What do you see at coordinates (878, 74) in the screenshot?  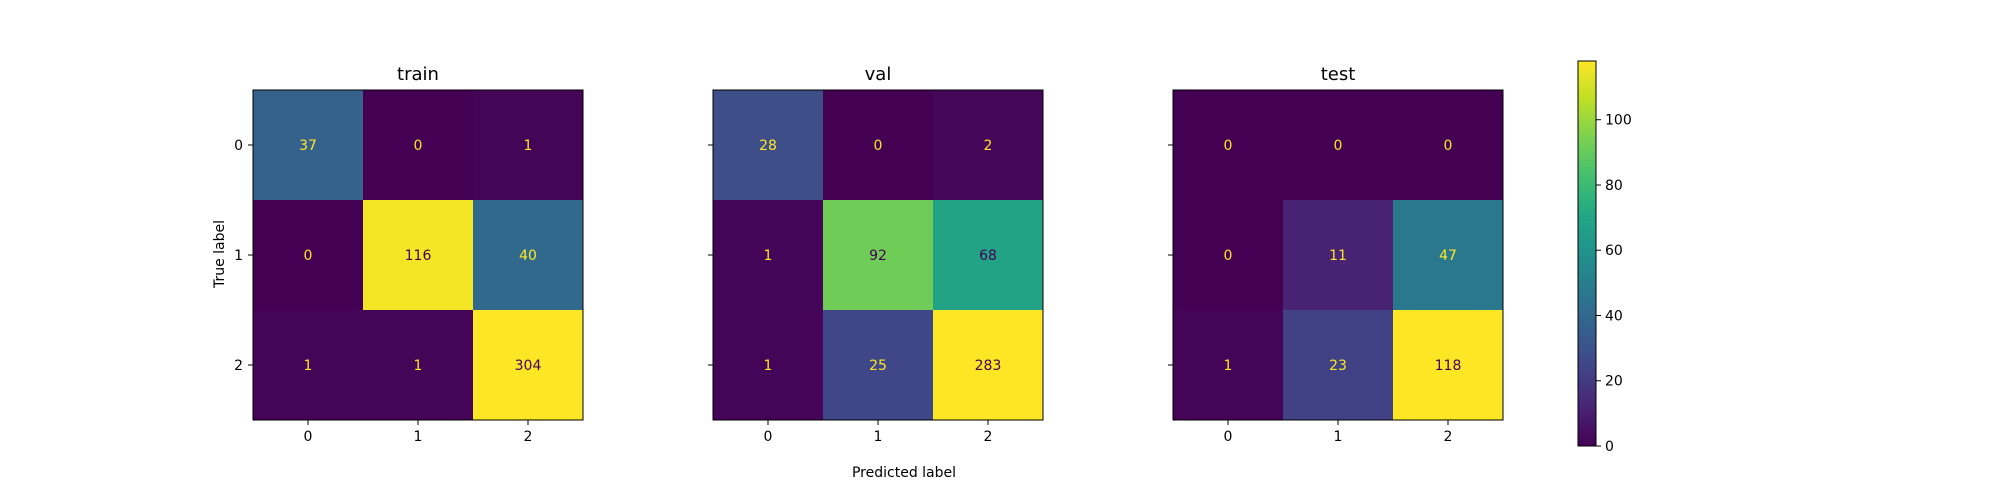 I see `panel-title: val` at bounding box center [878, 74].